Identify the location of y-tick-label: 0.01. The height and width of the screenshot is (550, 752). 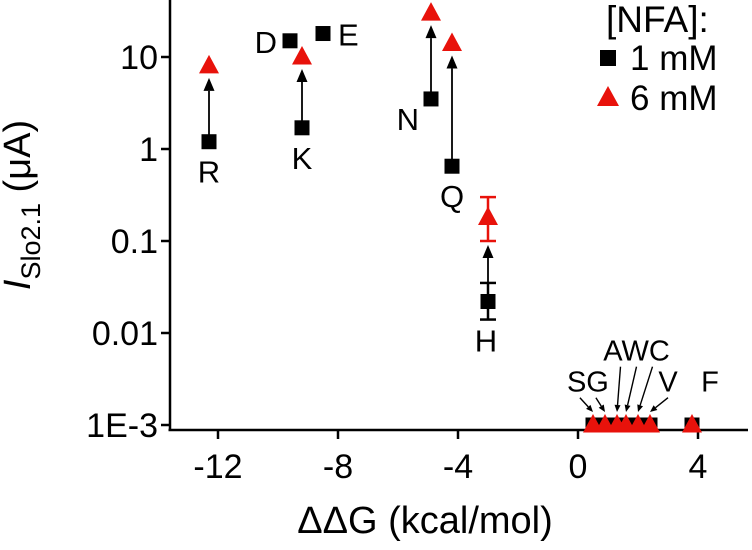
(125, 334).